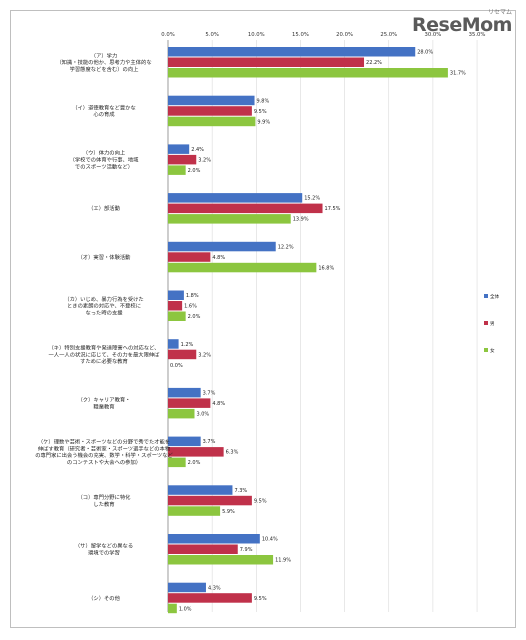 This screenshot has height=640, width=526. I want to click on x-tick-label: 20.0%, so click(344, 35).